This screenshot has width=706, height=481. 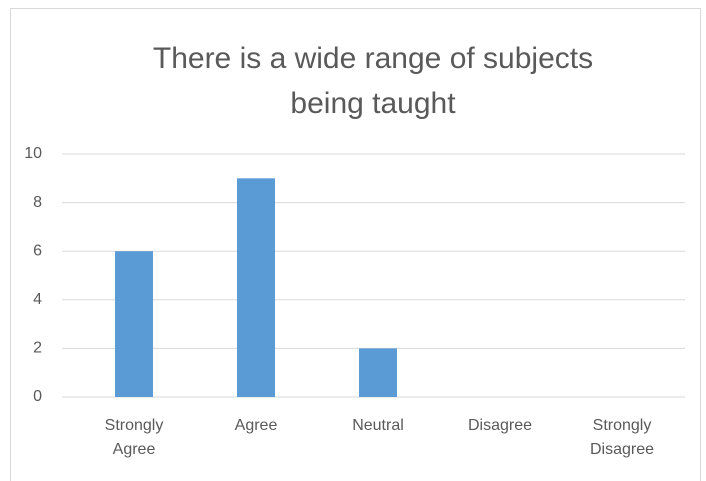 I want to click on y-tick-label: 0, so click(x=37, y=396).